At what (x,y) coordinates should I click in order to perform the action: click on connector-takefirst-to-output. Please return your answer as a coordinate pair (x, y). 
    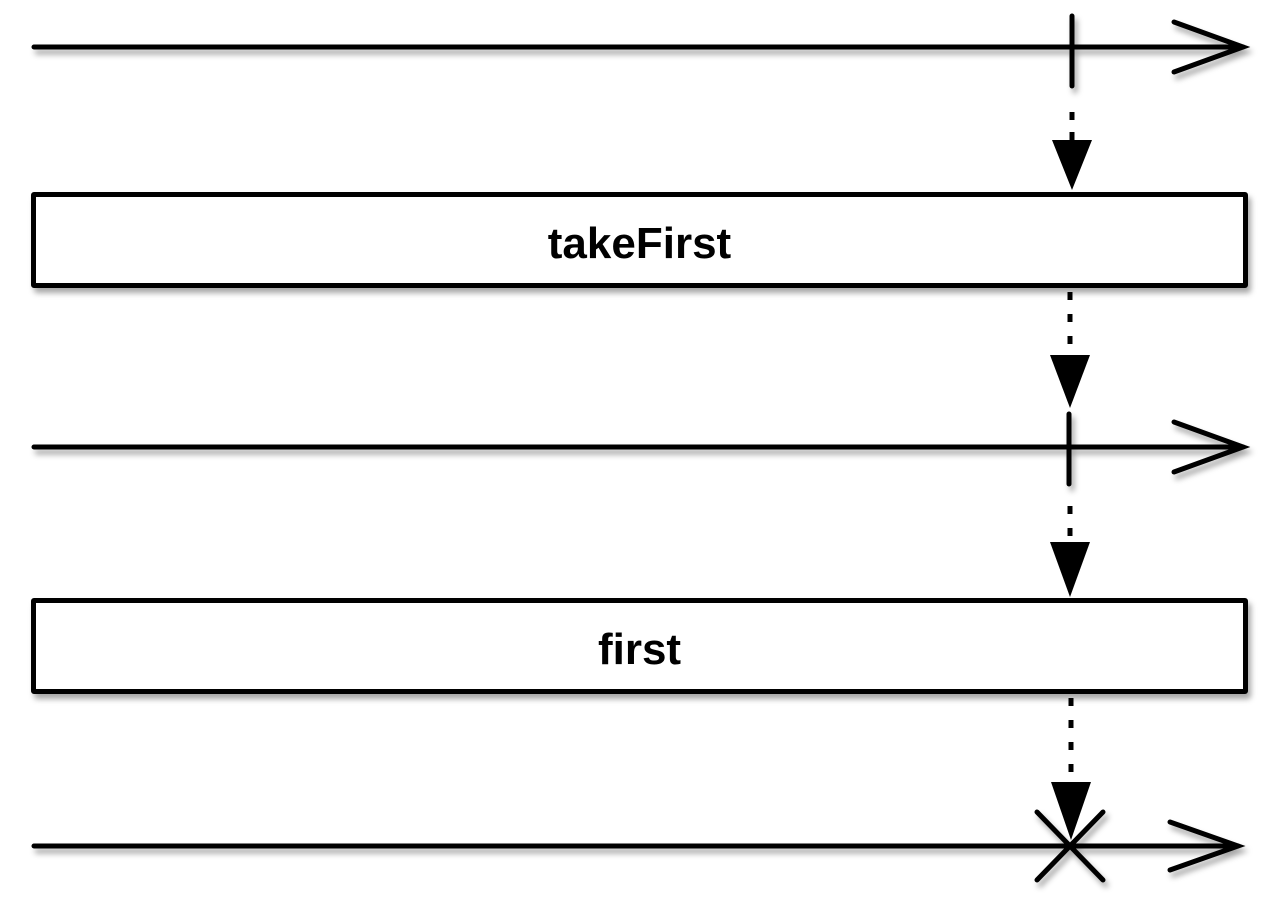
    Looking at the image, I should click on (1070, 350).